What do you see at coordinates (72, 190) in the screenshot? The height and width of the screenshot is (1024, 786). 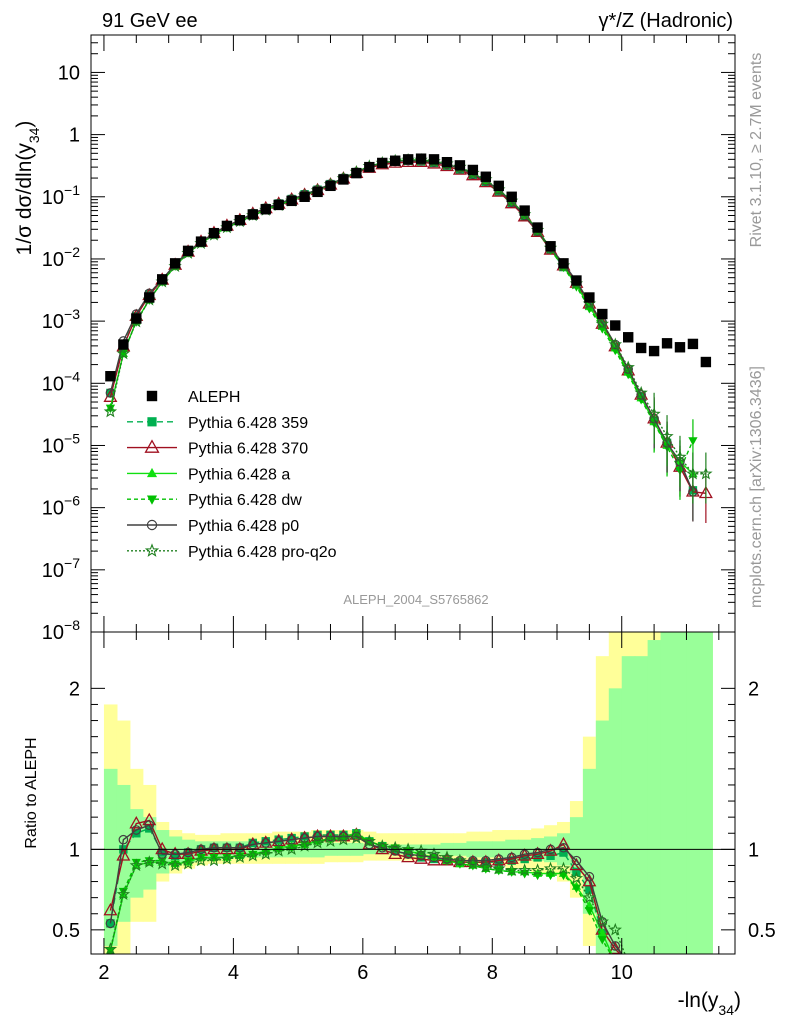 I see `y-tick-label-exponent: −1` at bounding box center [72, 190].